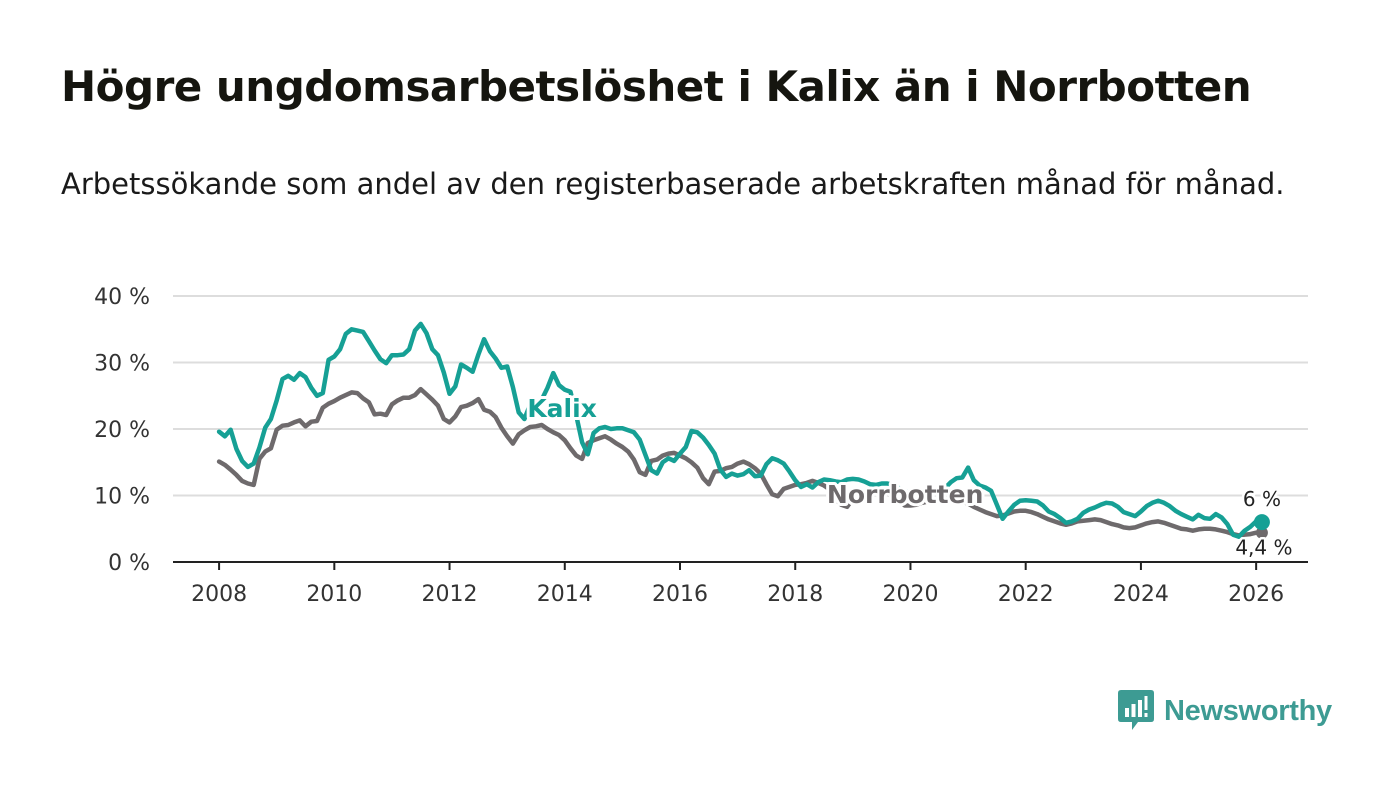  What do you see at coordinates (680, 594) in the screenshot?
I see `x-tick-label: 2016` at bounding box center [680, 594].